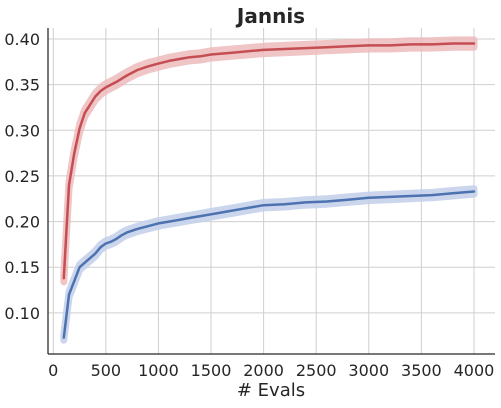  What do you see at coordinates (368, 370) in the screenshot?
I see `x-tick-label: 3000` at bounding box center [368, 370].